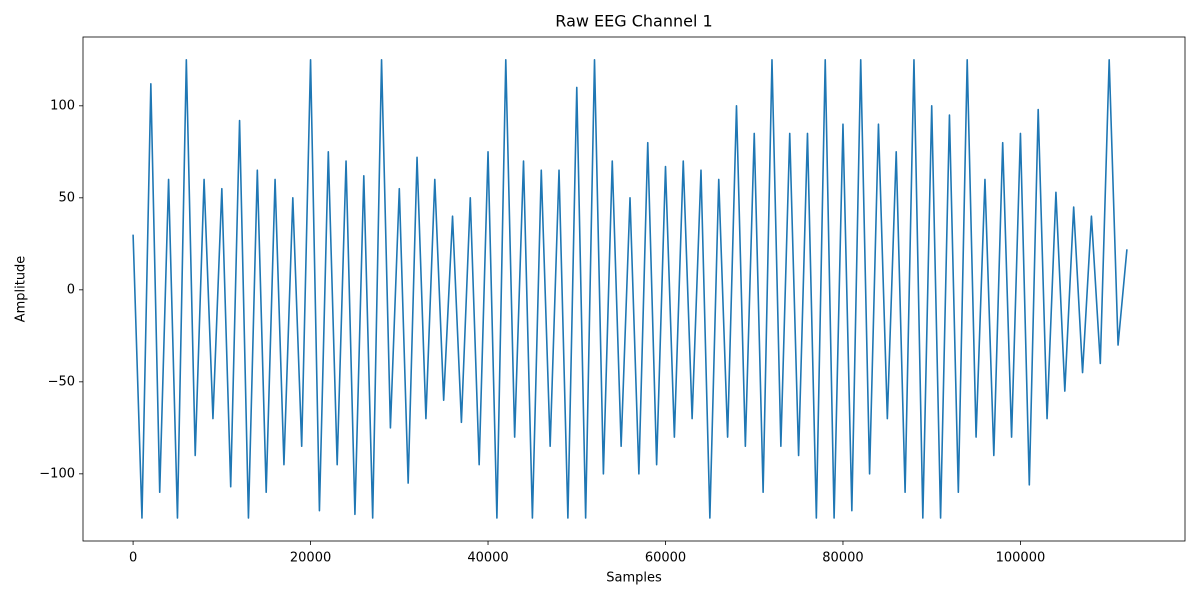  What do you see at coordinates (634, 578) in the screenshot?
I see `x-axis-label: Samples` at bounding box center [634, 578].